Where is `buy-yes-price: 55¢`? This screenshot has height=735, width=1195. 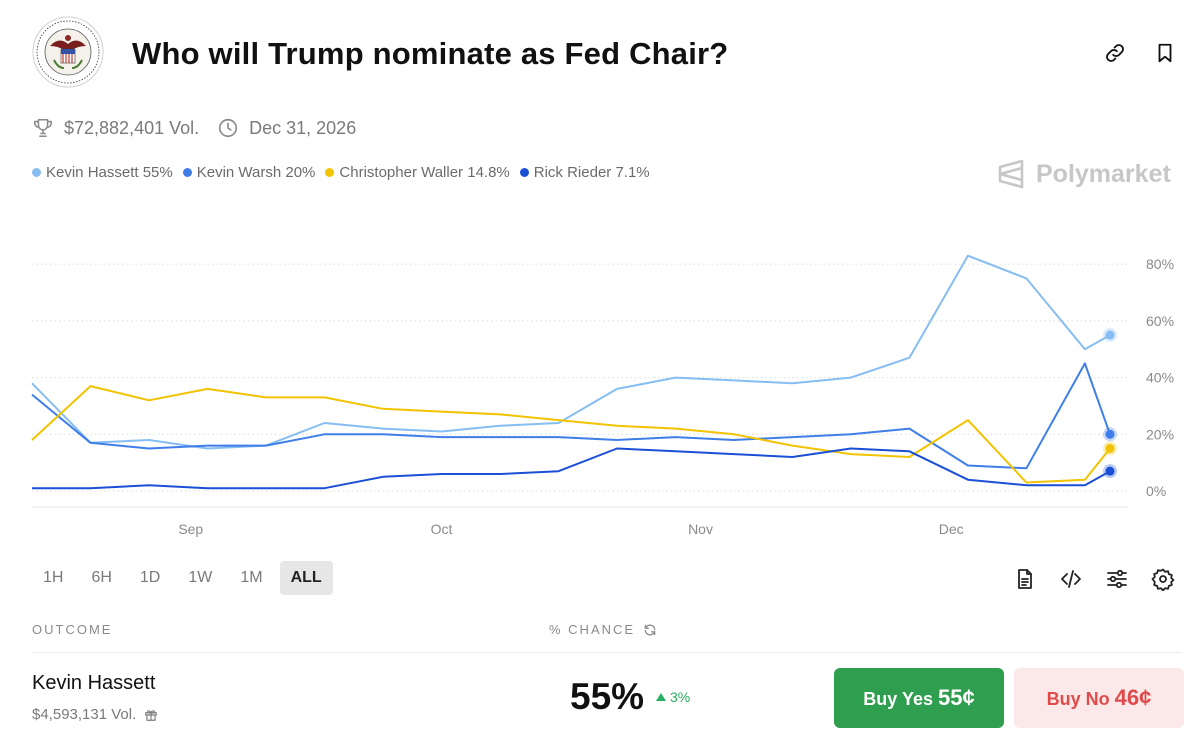 buy-yes-price: 55¢ is located at coordinates (956, 697).